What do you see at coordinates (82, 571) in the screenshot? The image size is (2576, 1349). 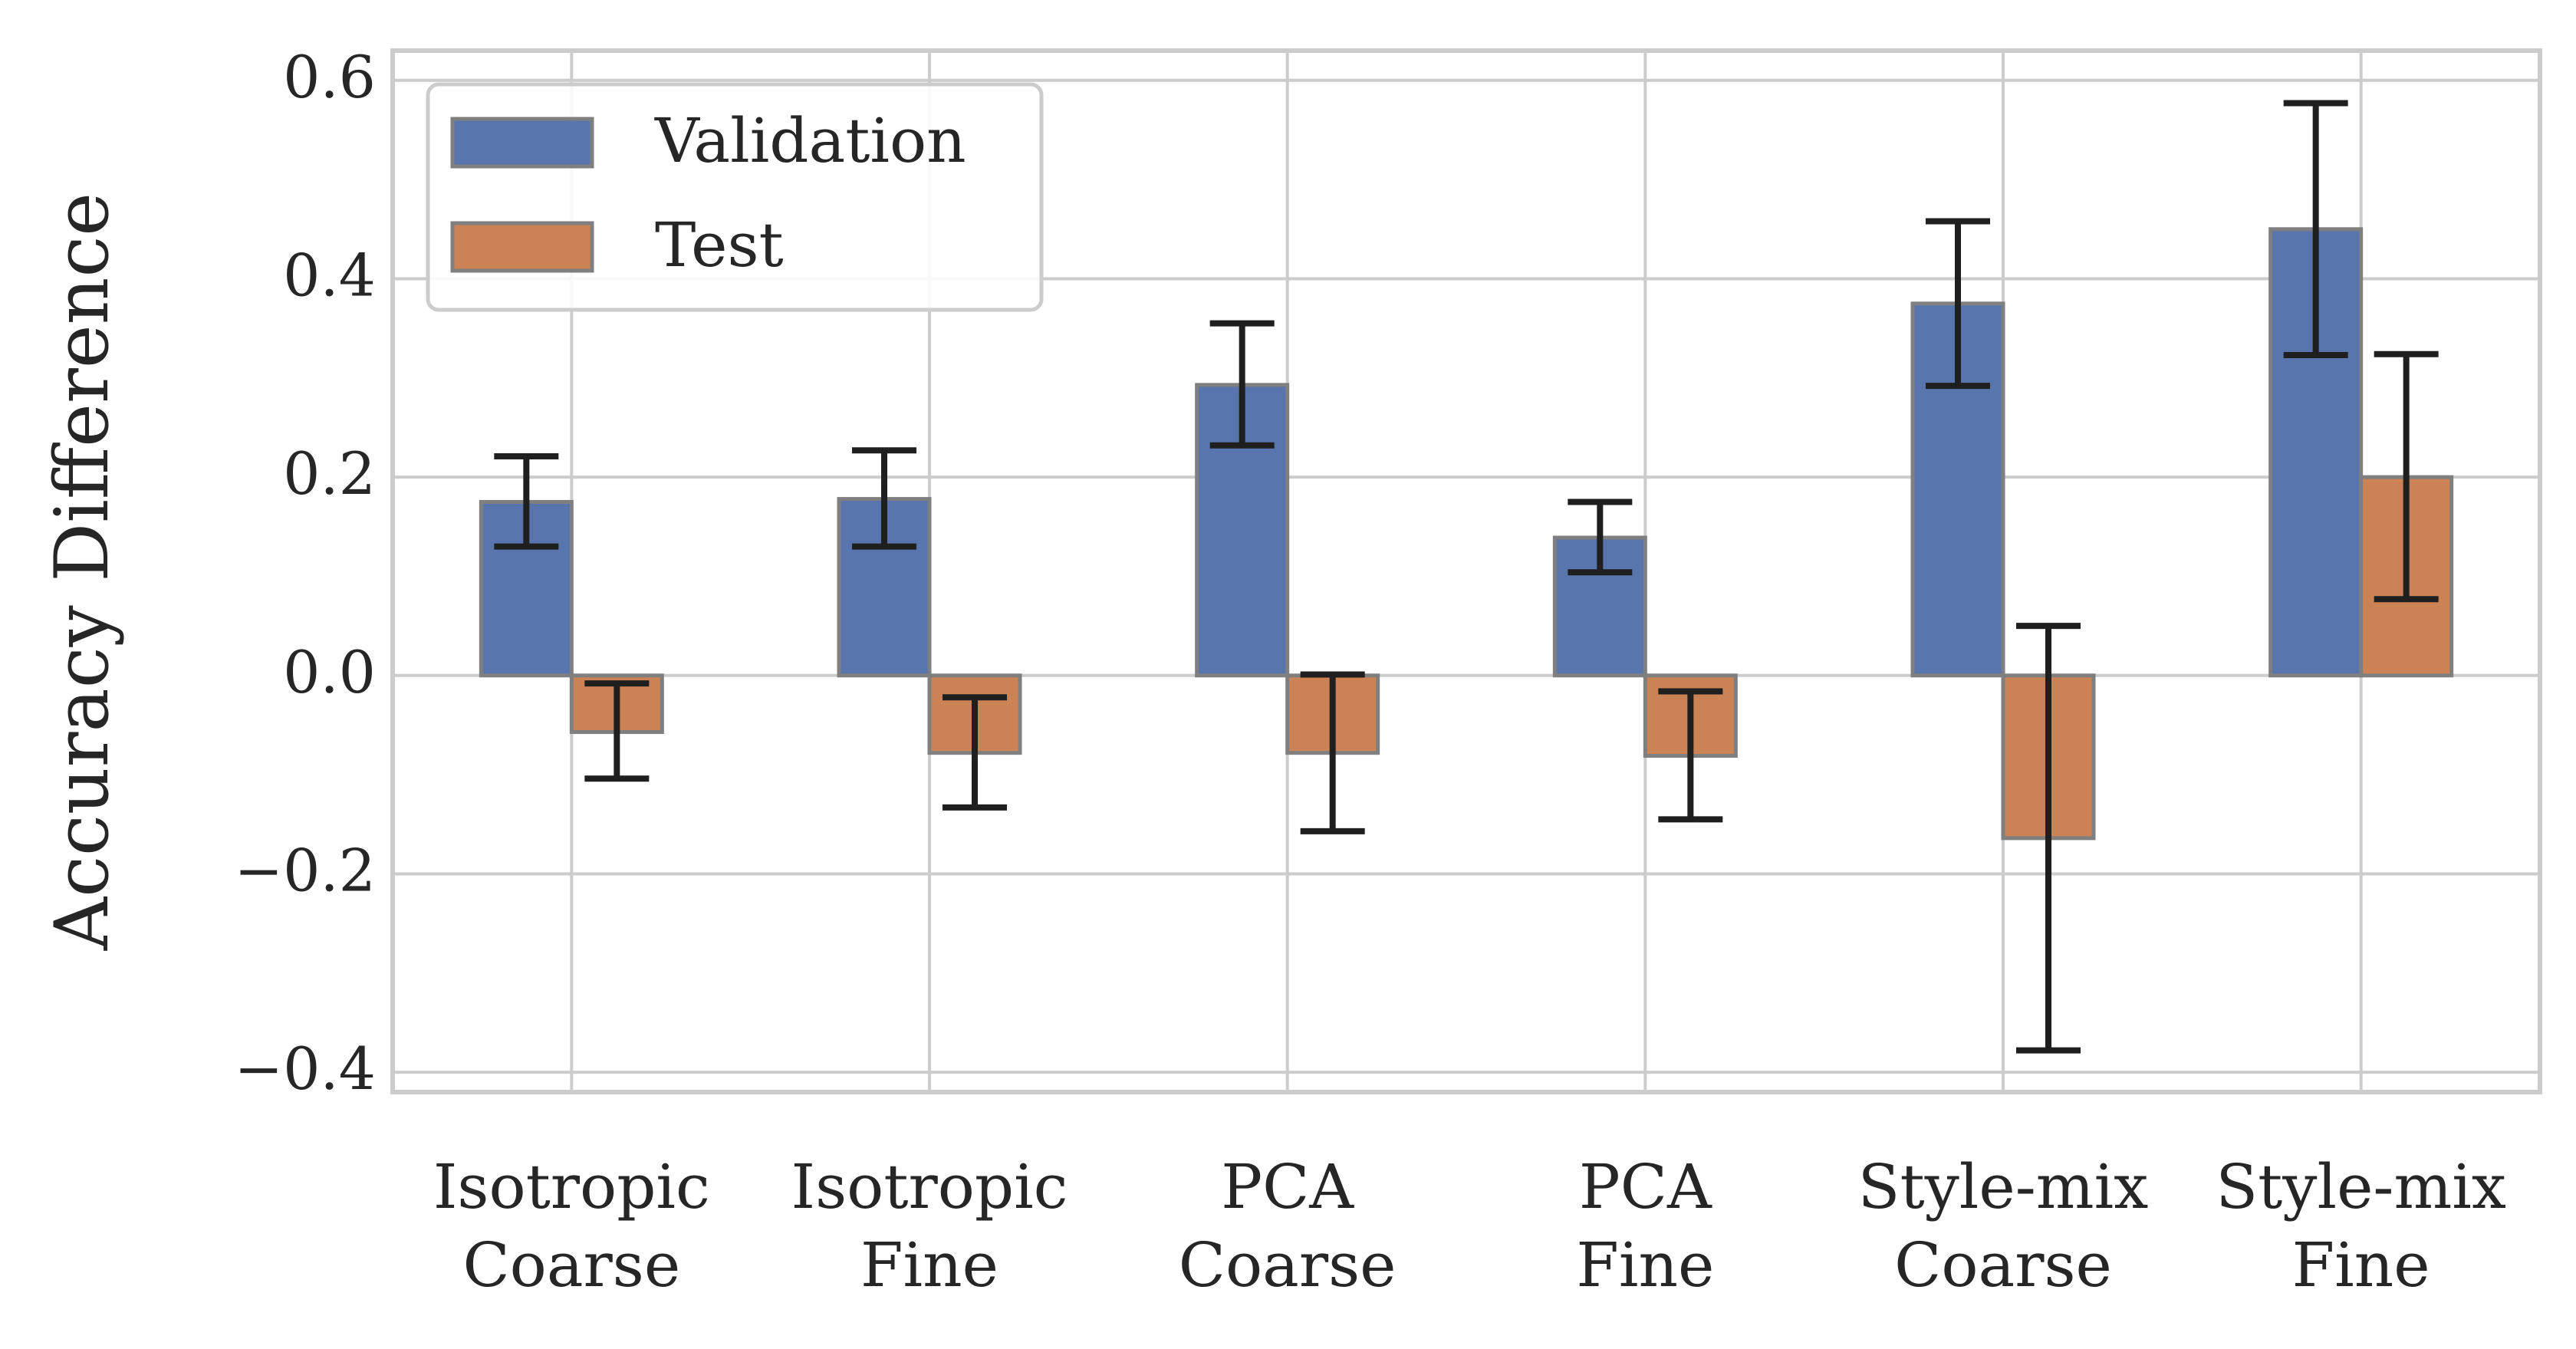 I see `y-axis-label: Accuracy Difference` at bounding box center [82, 571].